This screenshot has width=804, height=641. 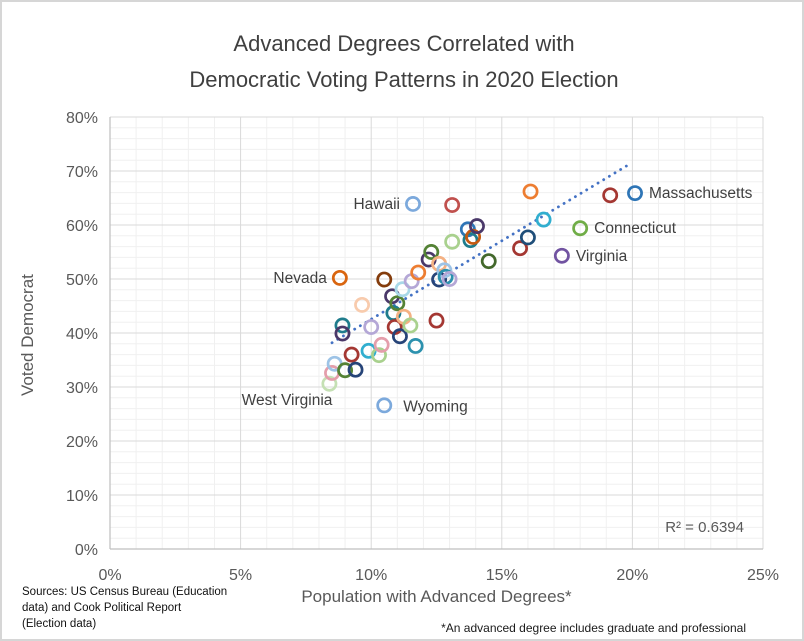 I want to click on data-point-wyoming, so click(x=384, y=405).